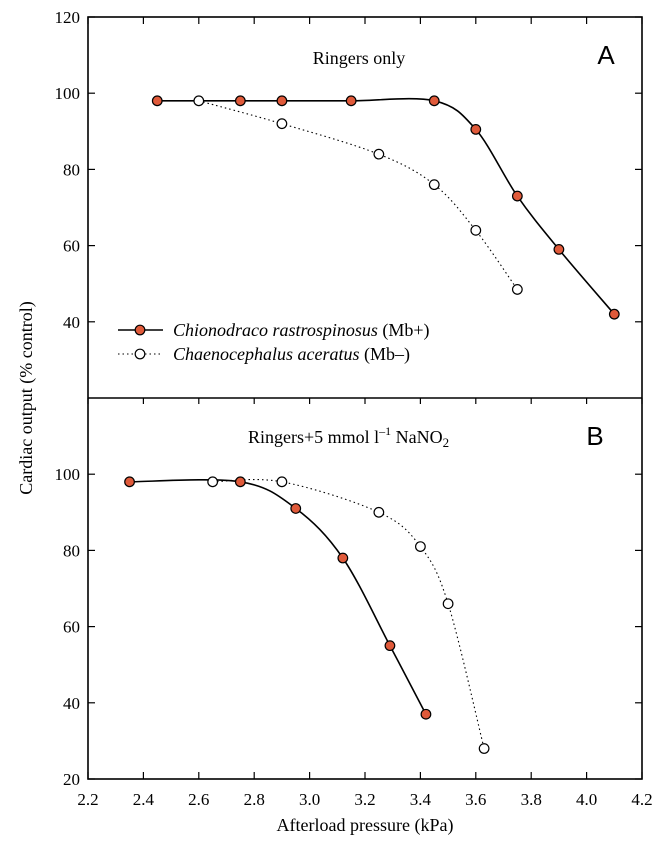 Image resolution: width=657 pixels, height=843 pixels. What do you see at coordinates (384, 354) in the screenshot?
I see `legend-suffix-mb-minus: (Mb–)` at bounding box center [384, 354].